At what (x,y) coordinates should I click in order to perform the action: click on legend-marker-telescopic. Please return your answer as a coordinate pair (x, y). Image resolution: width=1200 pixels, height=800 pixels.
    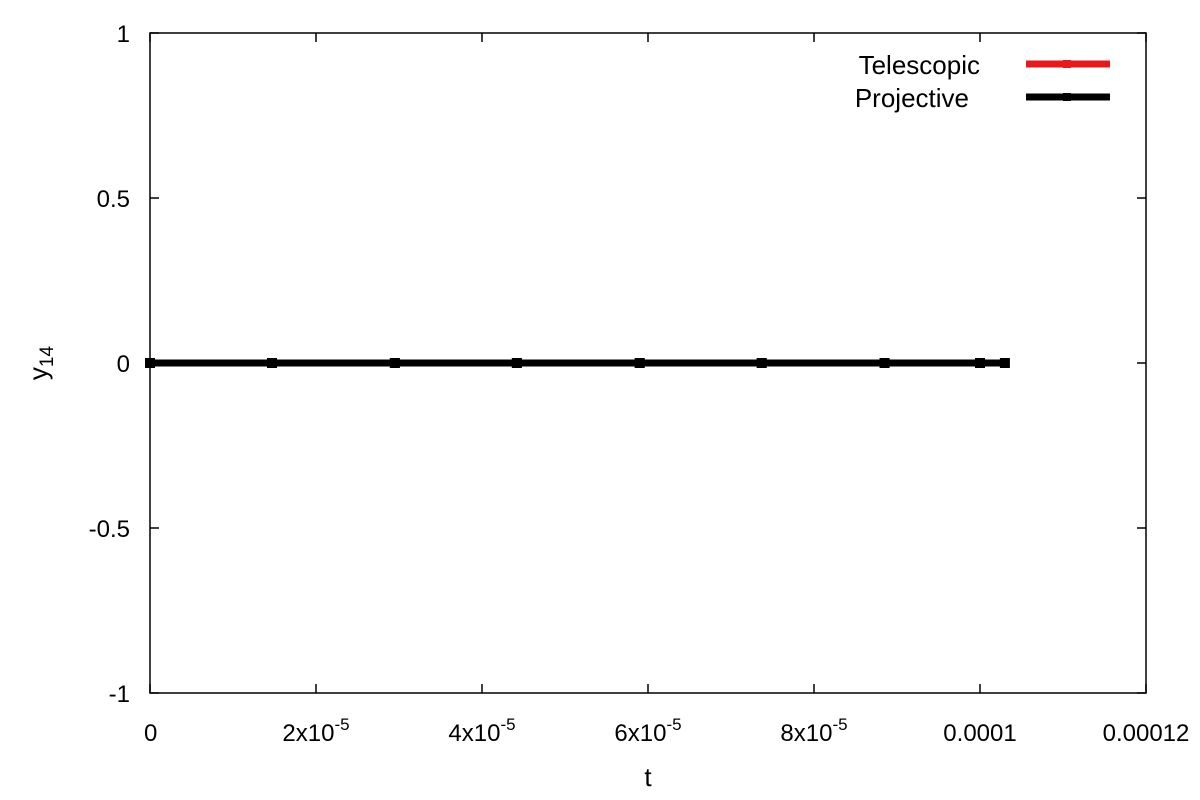
    Looking at the image, I should click on (1067, 64).